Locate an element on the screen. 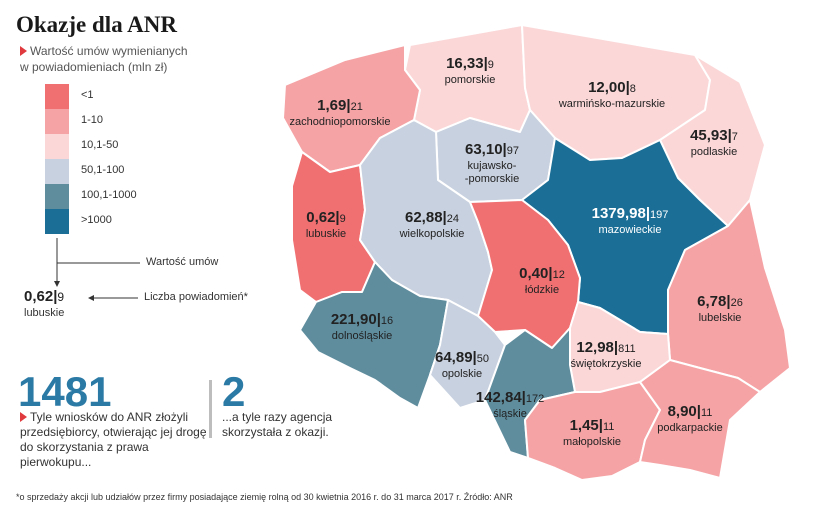  callout-arrow-left-icon is located at coordinates (91, 298).